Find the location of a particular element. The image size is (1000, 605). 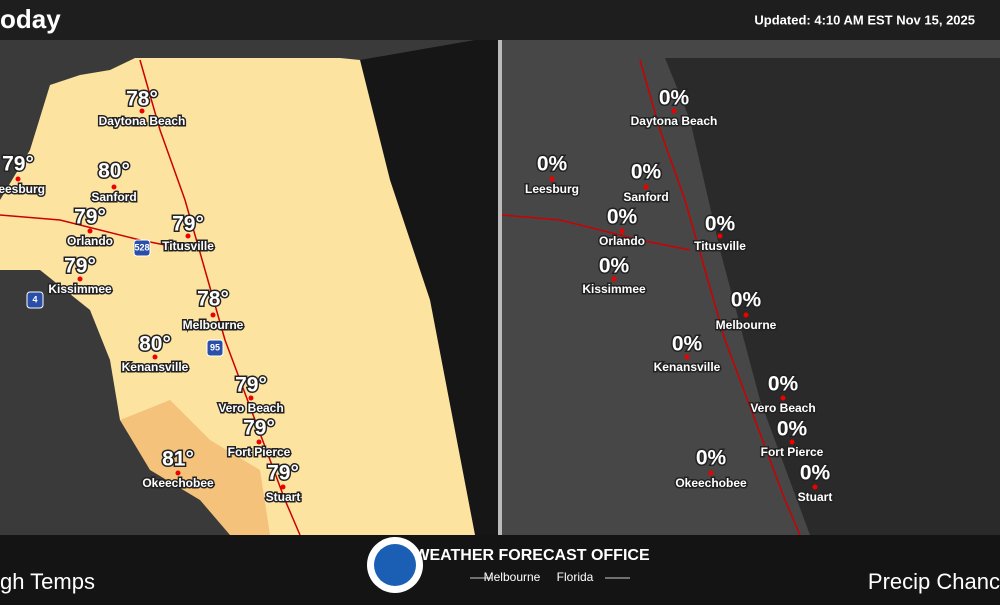

highway-label: 4 is located at coordinates (34, 299).